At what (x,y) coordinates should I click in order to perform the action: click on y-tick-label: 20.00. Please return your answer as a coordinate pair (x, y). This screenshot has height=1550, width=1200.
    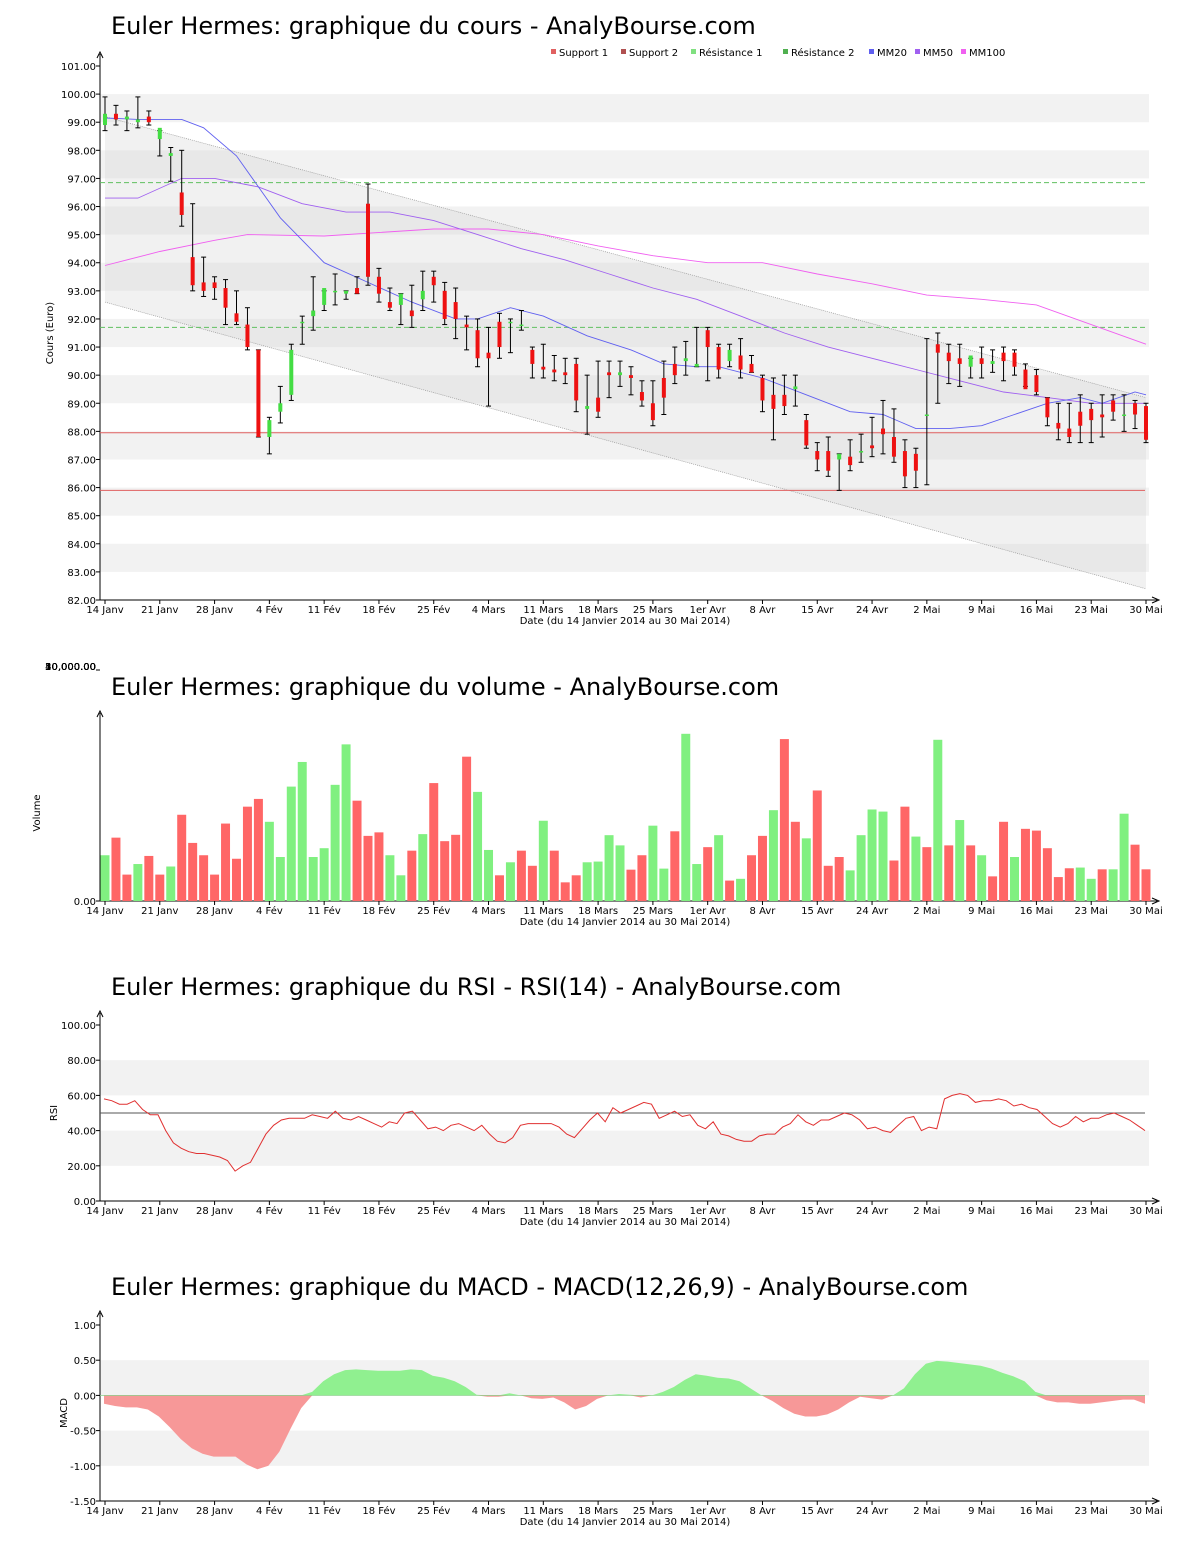
    Looking at the image, I should click on (81, 1167).